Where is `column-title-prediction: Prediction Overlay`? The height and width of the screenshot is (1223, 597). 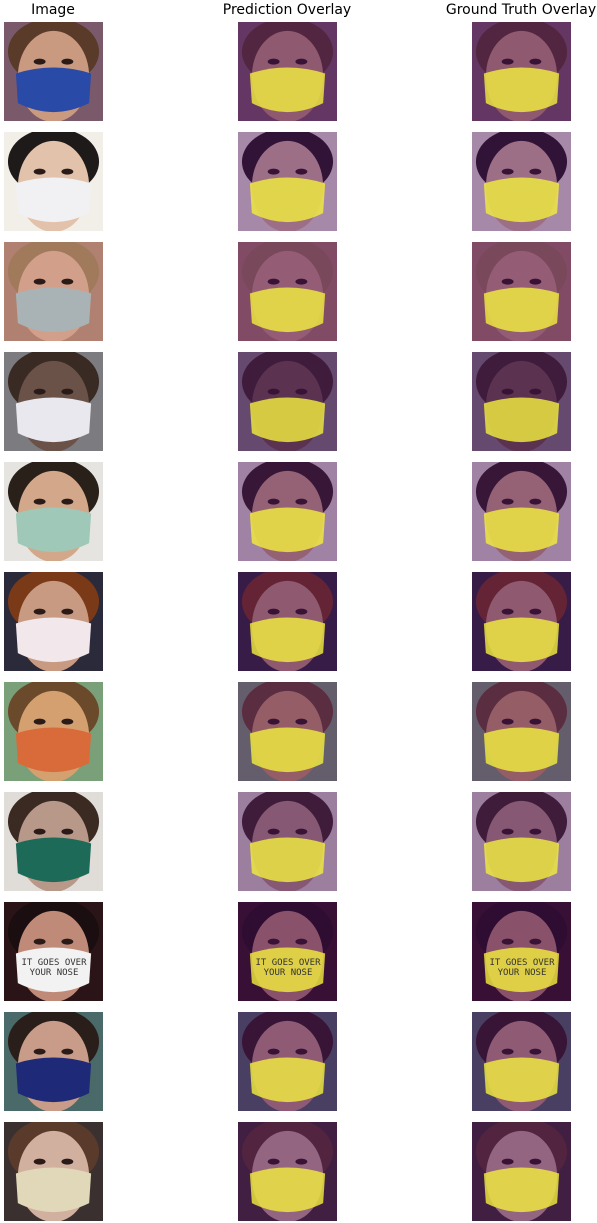
column-title-prediction: Prediction Overlay is located at coordinates (287, 10).